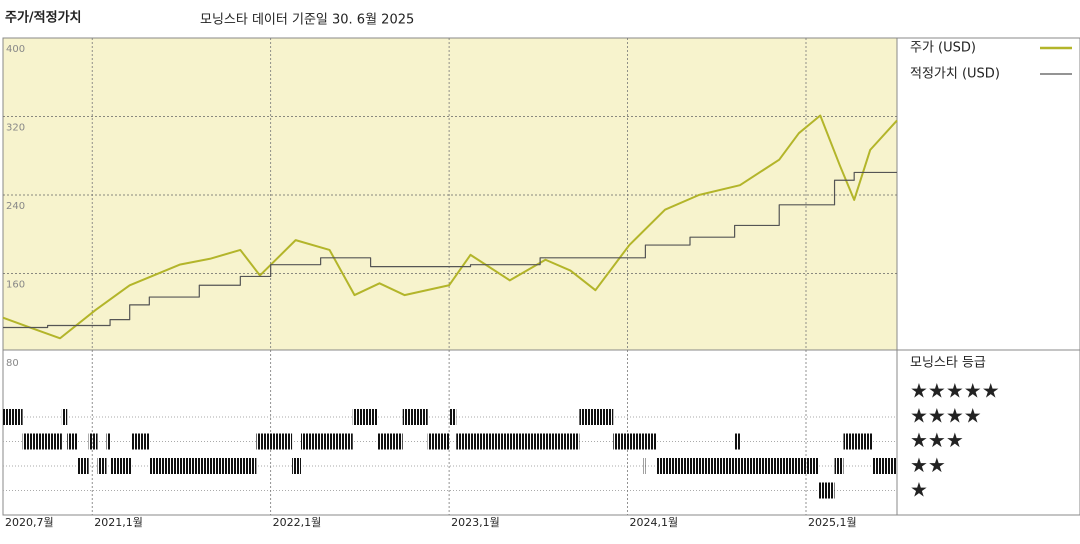 This screenshot has width=1080, height=544. Describe the element at coordinates (15, 128) in the screenshot. I see `y-tick-label: 320` at that location.